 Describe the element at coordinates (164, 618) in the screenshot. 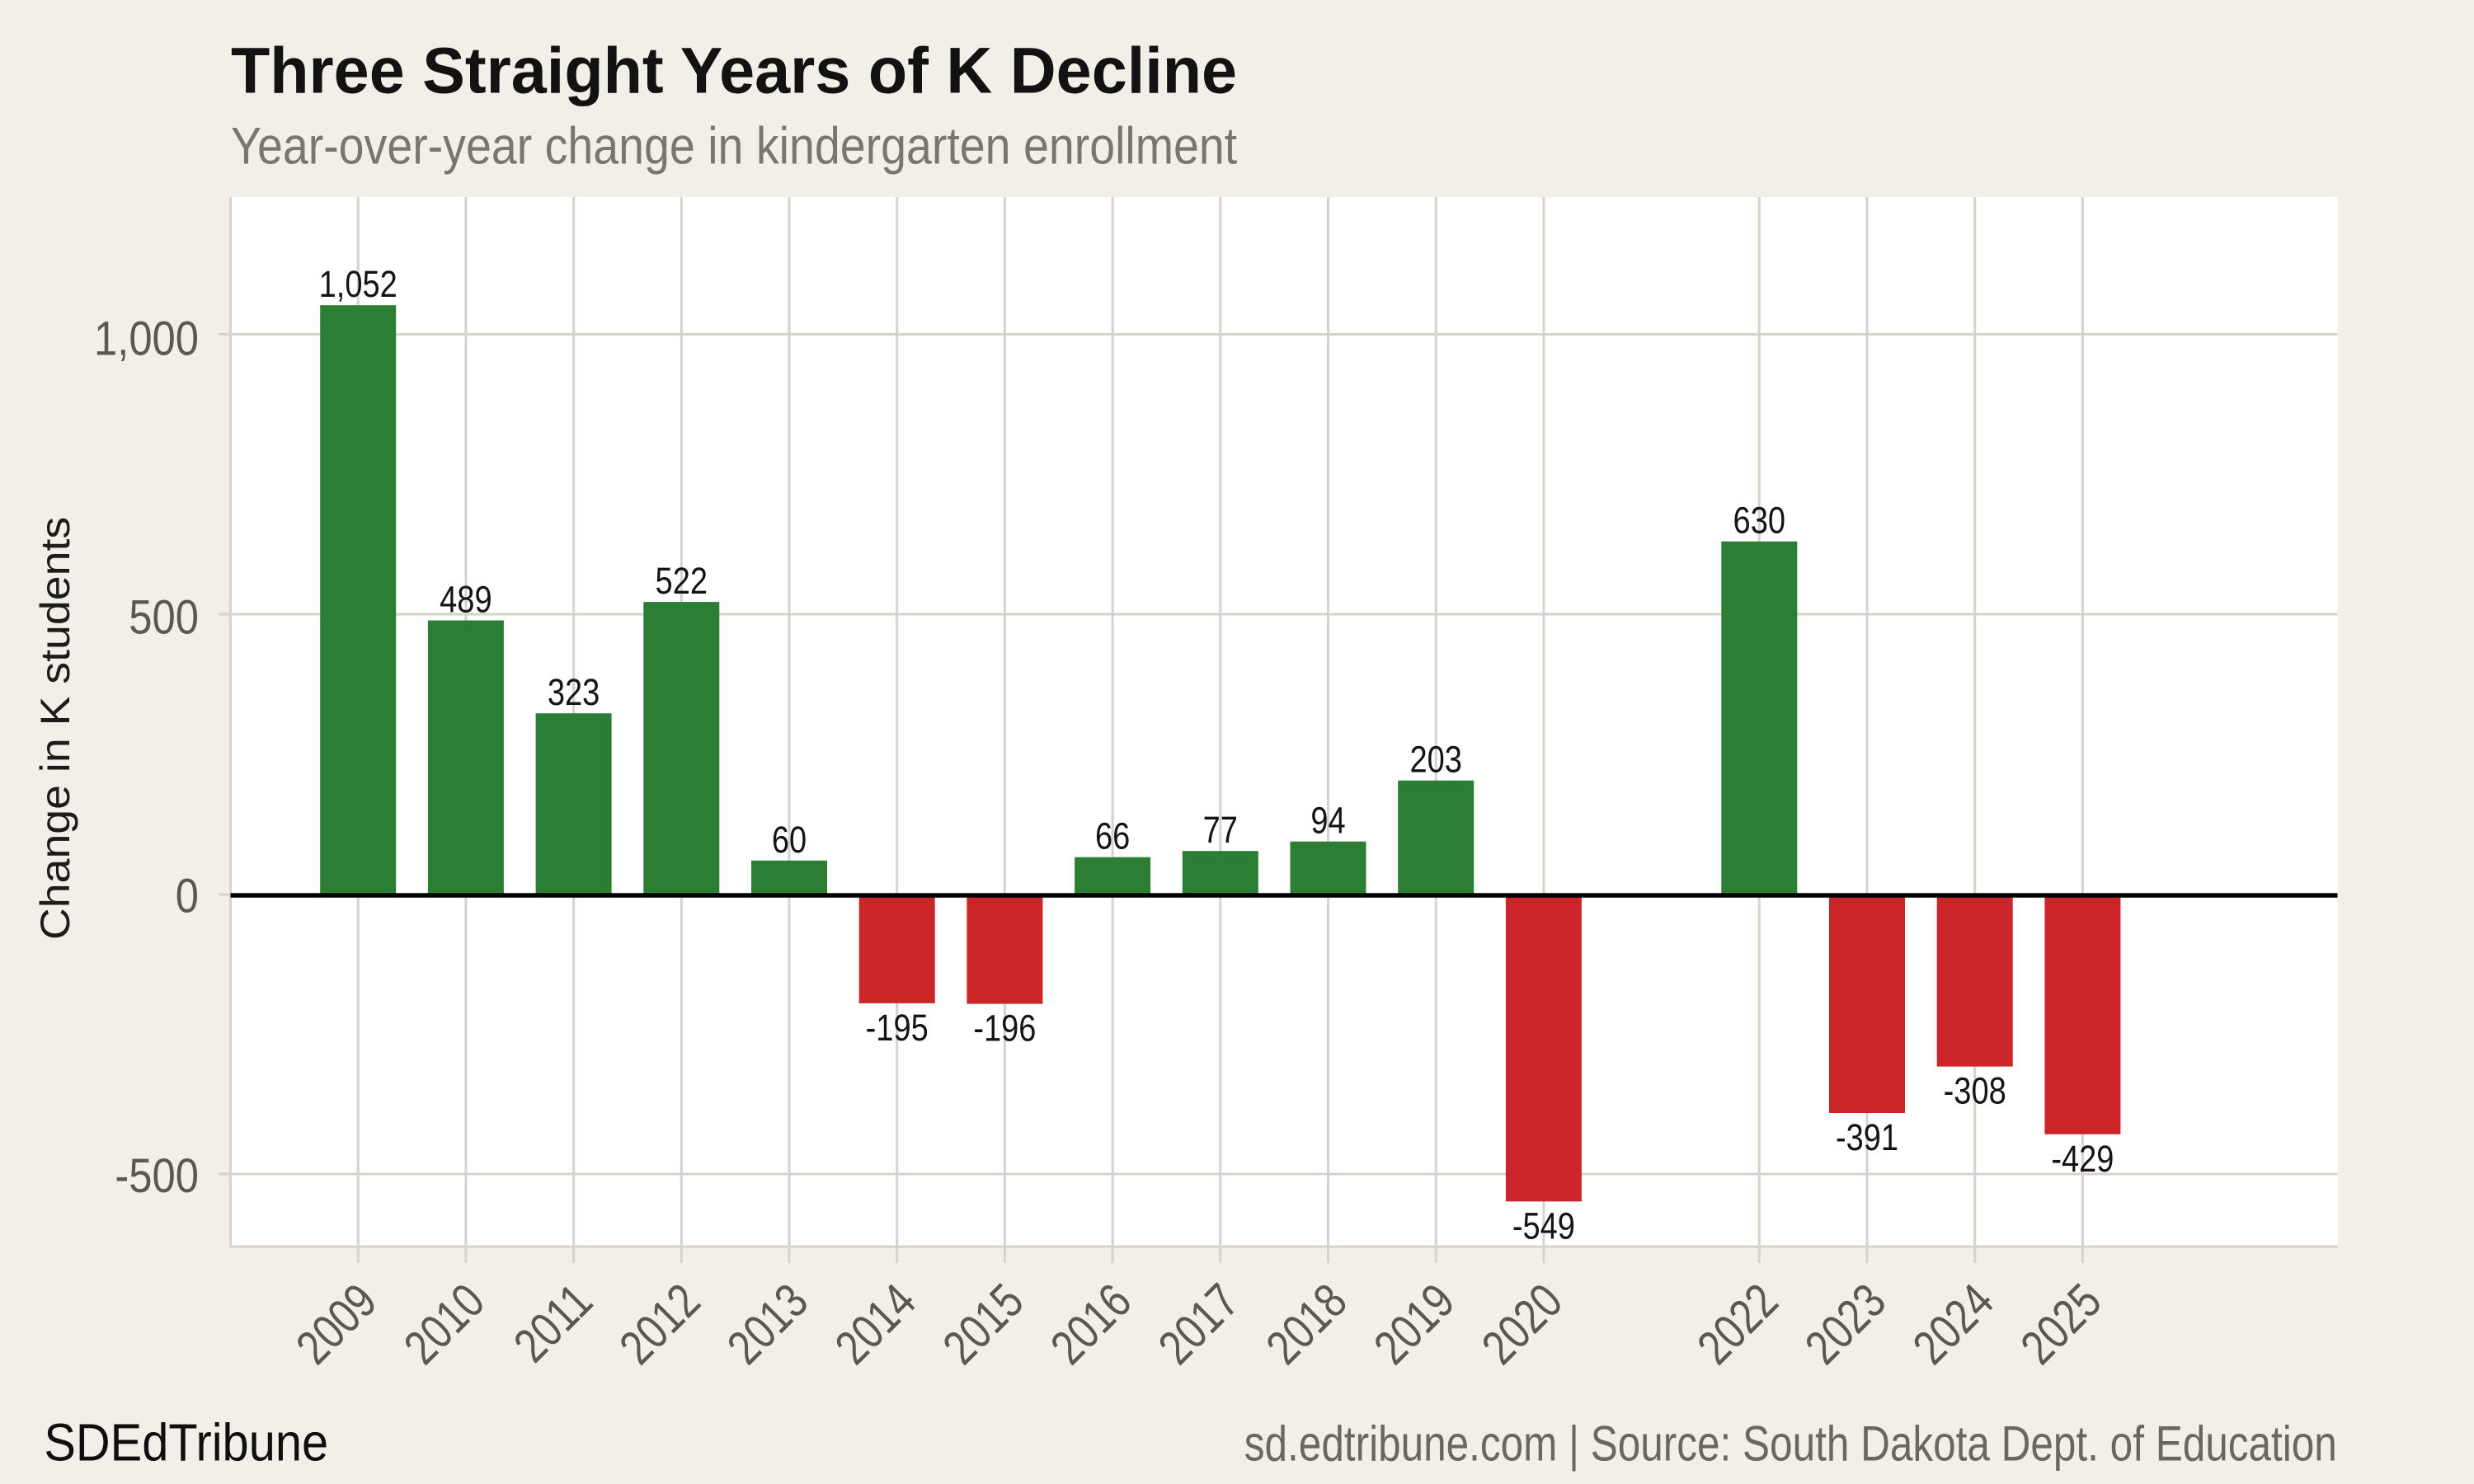

I see `svg-text: 500` at that location.